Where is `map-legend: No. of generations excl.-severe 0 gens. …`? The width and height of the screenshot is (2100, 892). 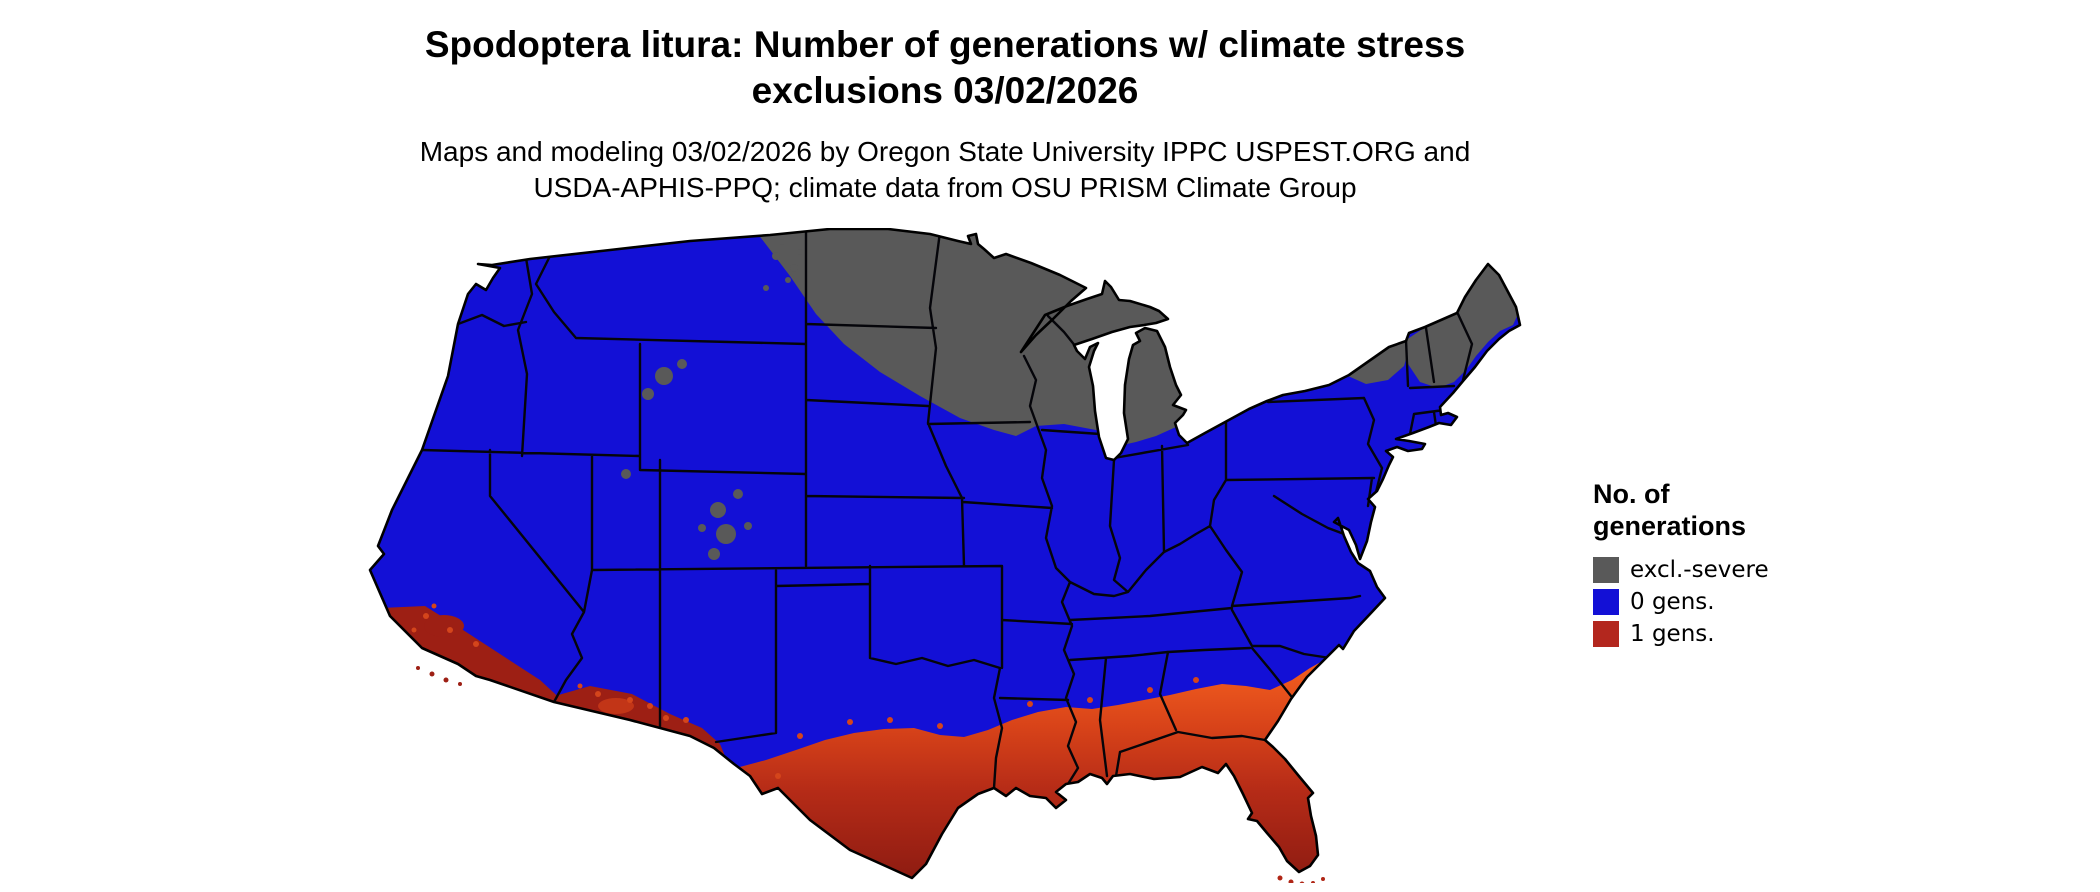
map-legend: No. of generations excl.-severe 0 gens. … is located at coordinates (1681, 565).